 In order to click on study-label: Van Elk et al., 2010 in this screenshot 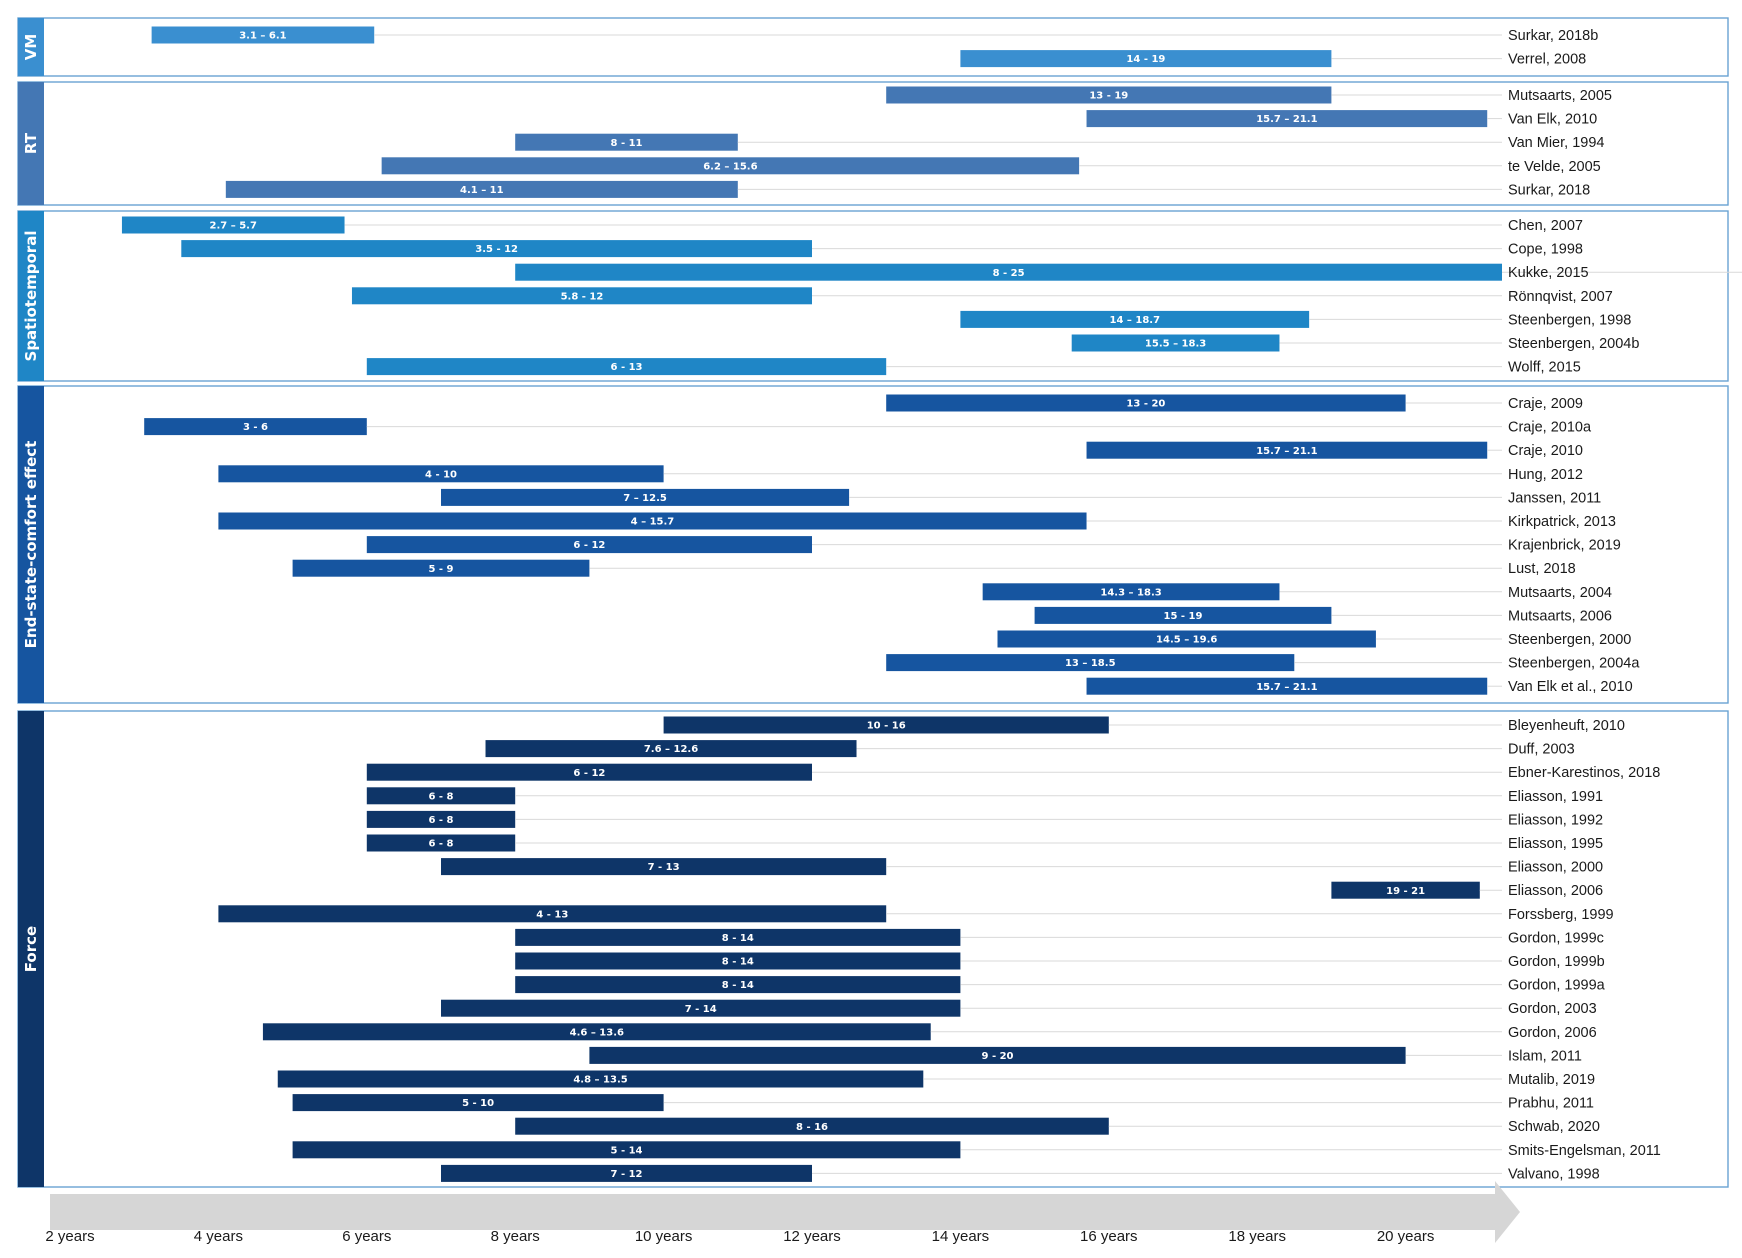, I will do `click(1570, 687)`.